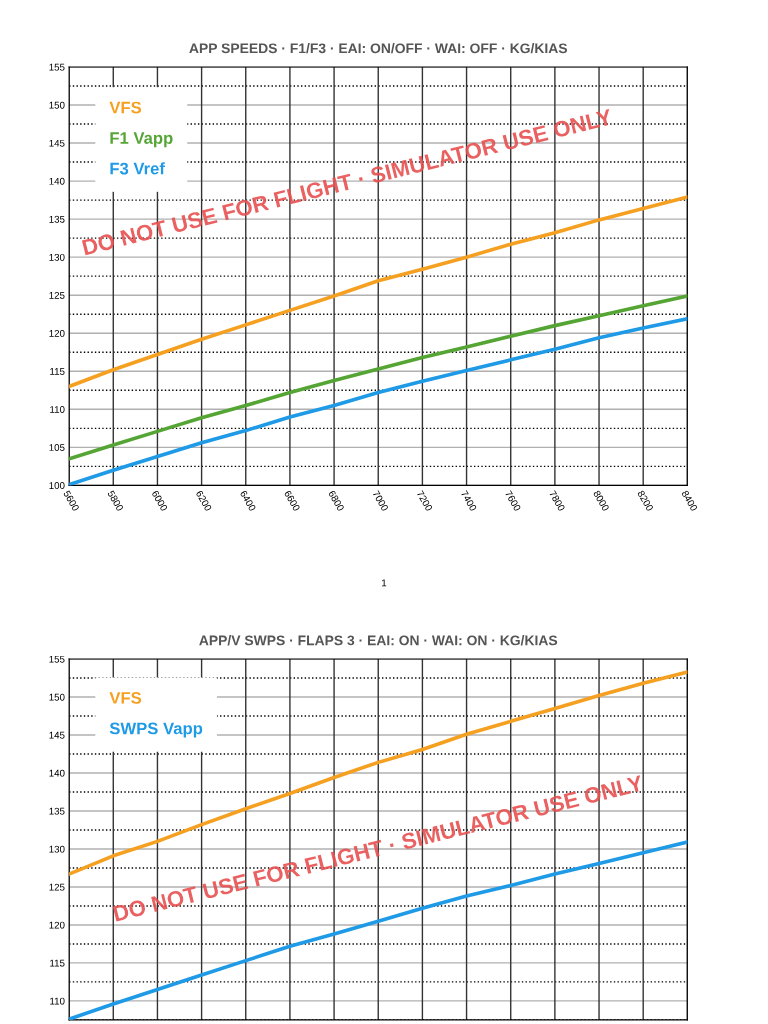 This screenshot has width=768, height=1024. I want to click on y-tick-label: 105, so click(57, 447).